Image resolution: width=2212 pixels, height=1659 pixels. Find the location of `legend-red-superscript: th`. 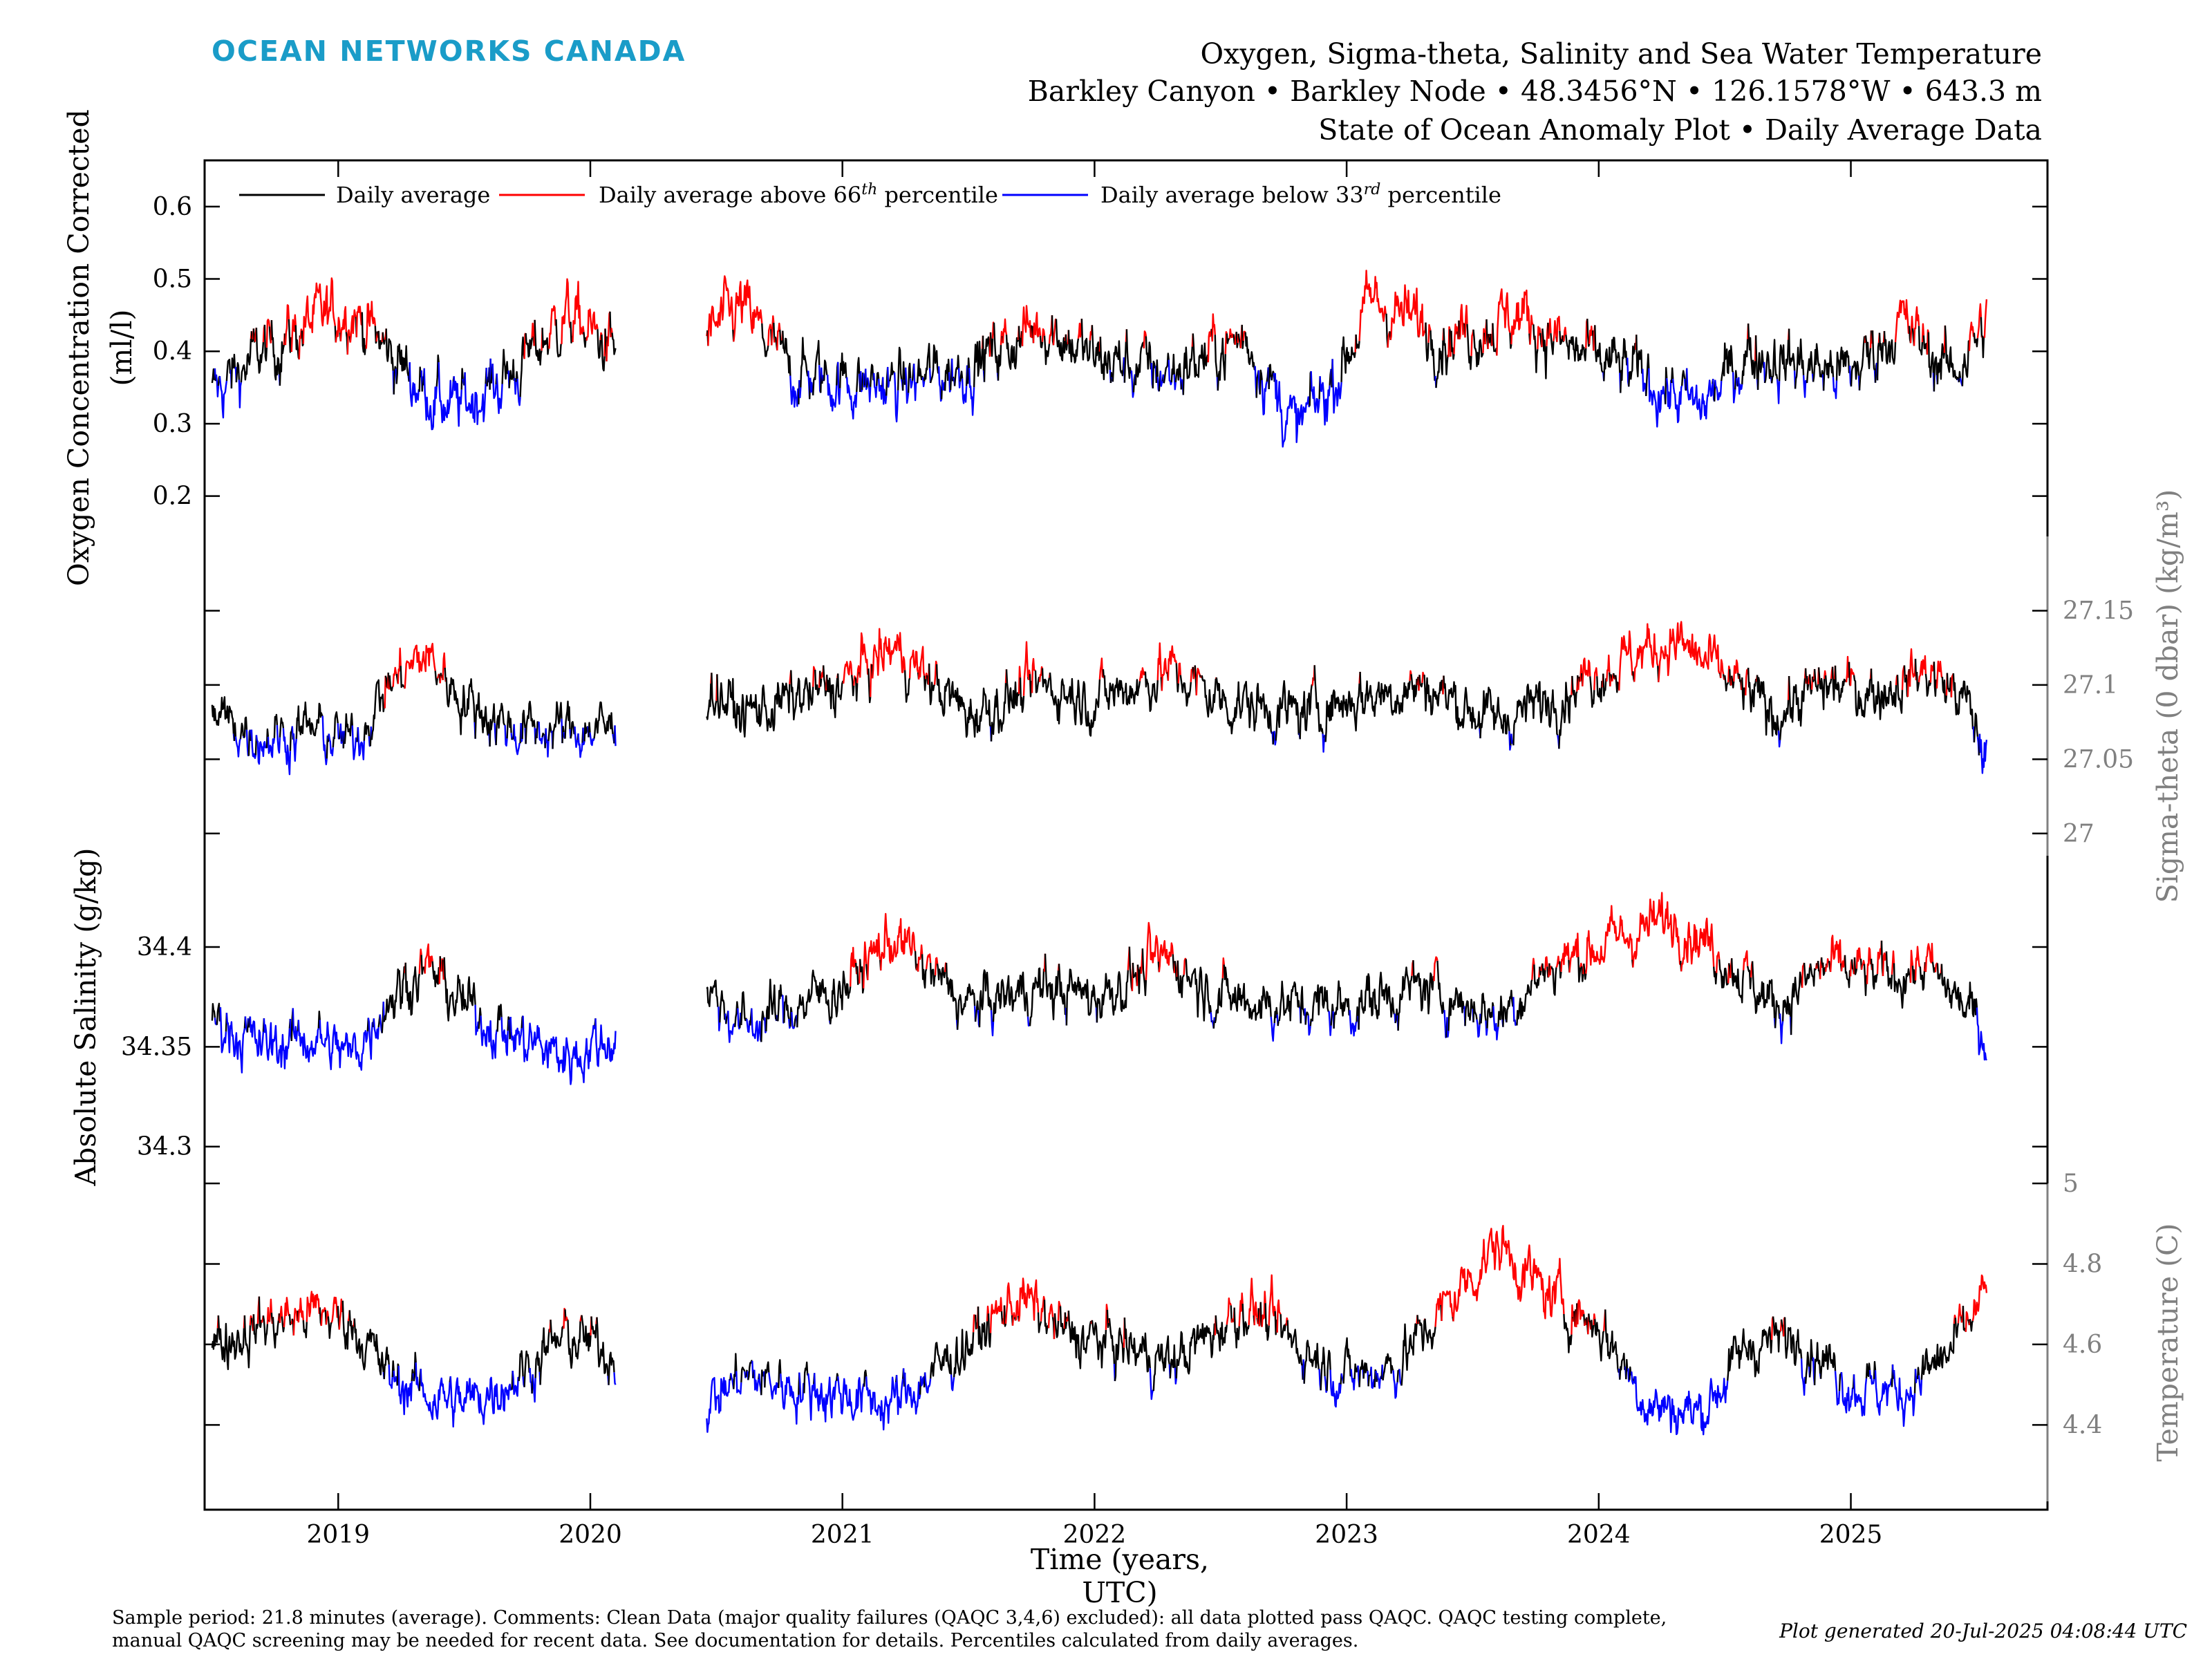

legend-red-superscript: th is located at coordinates (869, 190).